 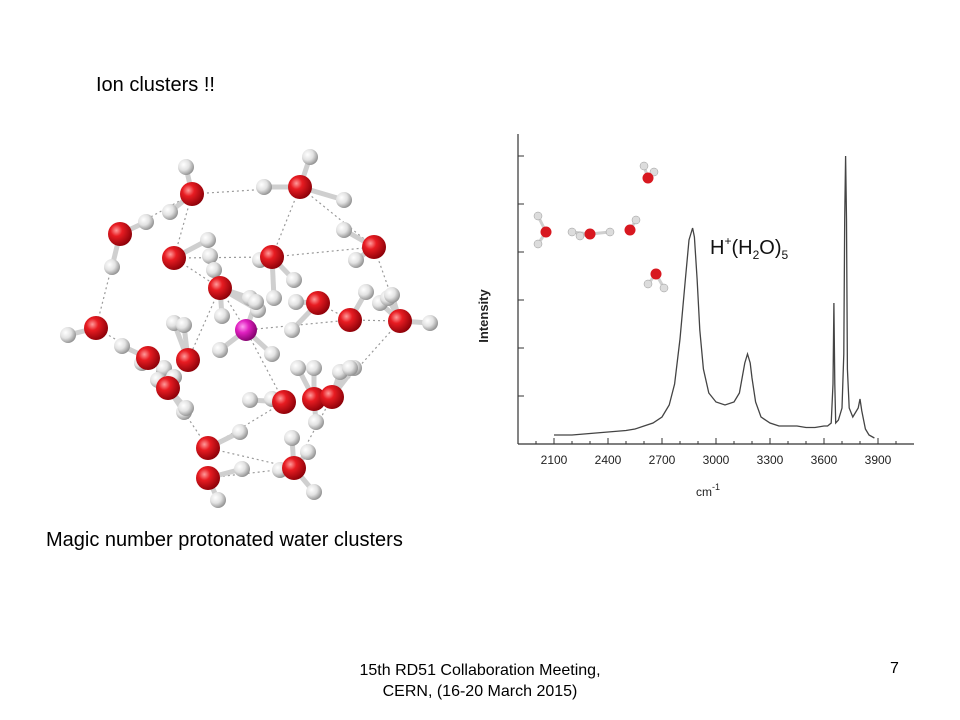 What do you see at coordinates (716, 460) in the screenshot?
I see `x-tick-label: 3000` at bounding box center [716, 460].